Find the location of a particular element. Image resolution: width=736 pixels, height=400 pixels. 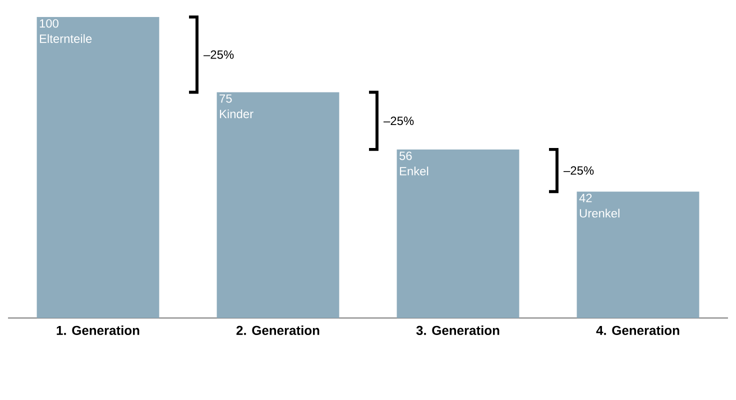

x-tick-label: 4. Generation is located at coordinates (638, 331).